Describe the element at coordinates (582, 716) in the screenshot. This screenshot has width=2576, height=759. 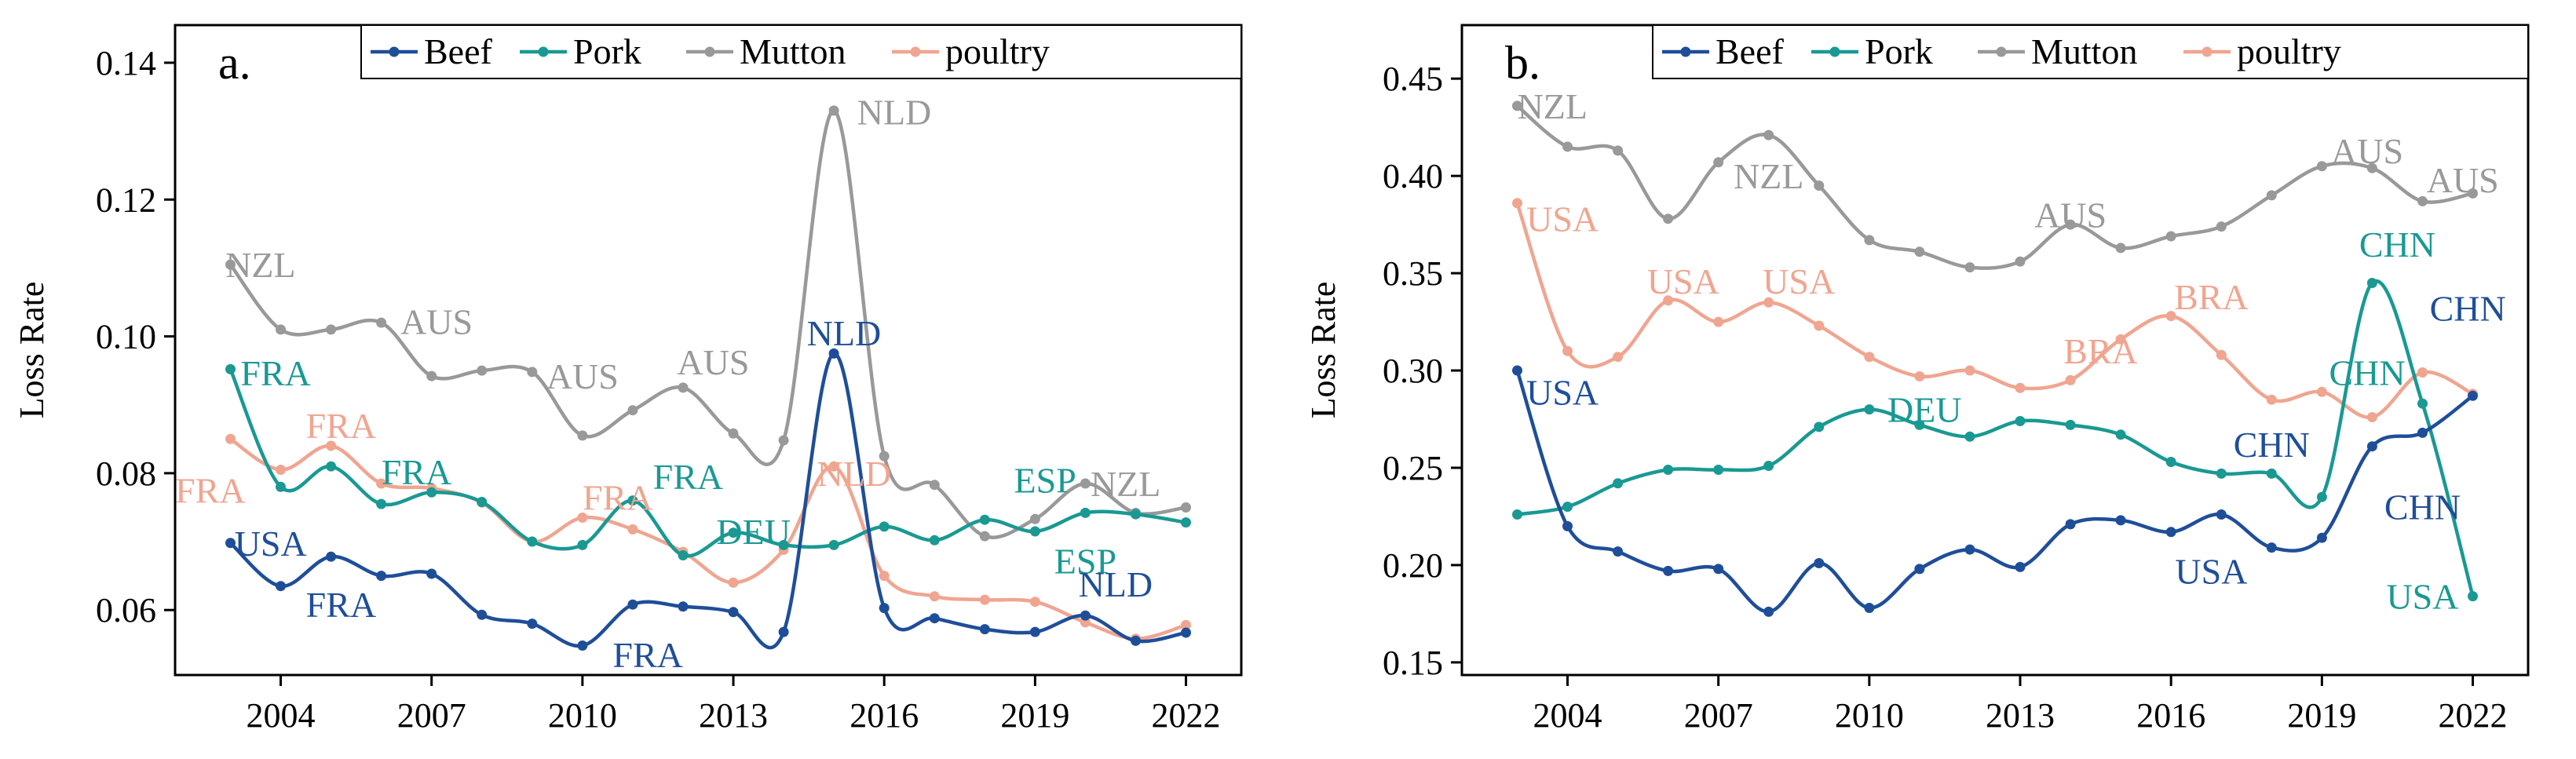
I see `x-tick-label: 2010` at that location.